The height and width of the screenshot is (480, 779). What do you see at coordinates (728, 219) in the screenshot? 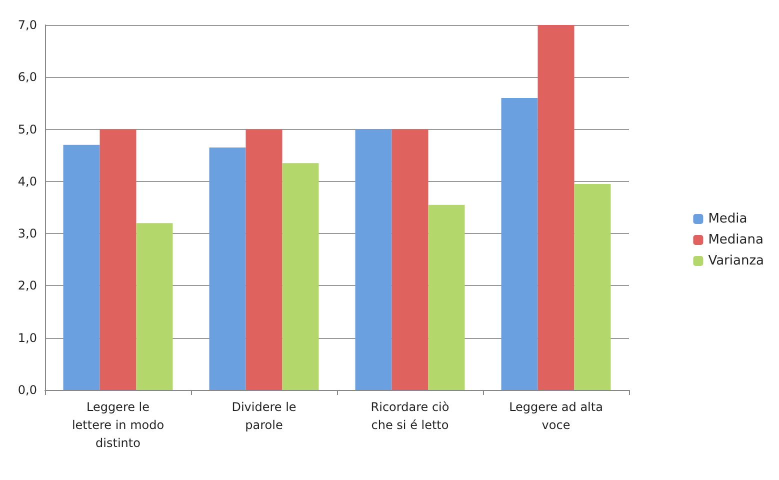
I see `legend-label: Media` at bounding box center [728, 219].